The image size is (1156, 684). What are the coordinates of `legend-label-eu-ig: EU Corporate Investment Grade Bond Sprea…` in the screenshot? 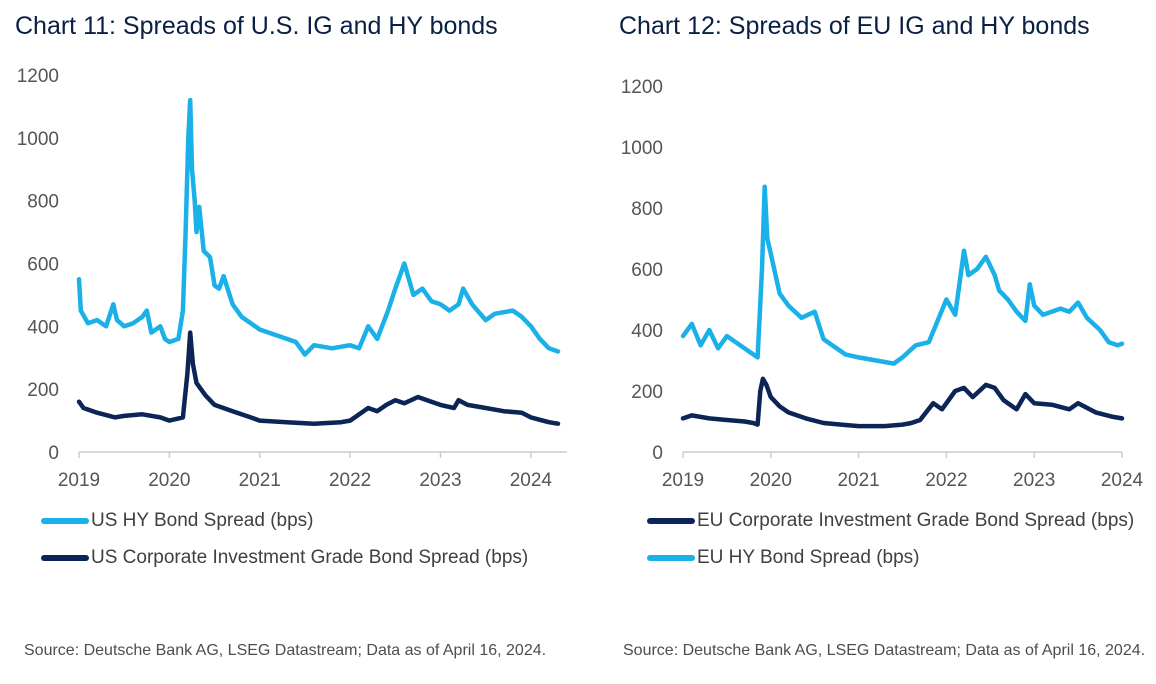 It's located at (916, 520).